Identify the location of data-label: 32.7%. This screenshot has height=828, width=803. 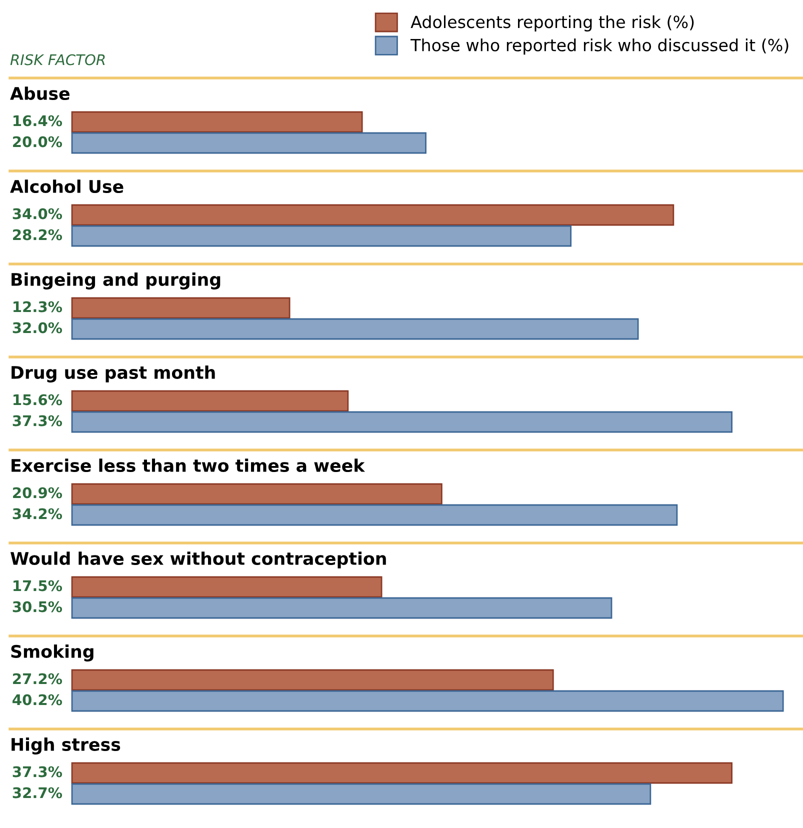
(37, 792).